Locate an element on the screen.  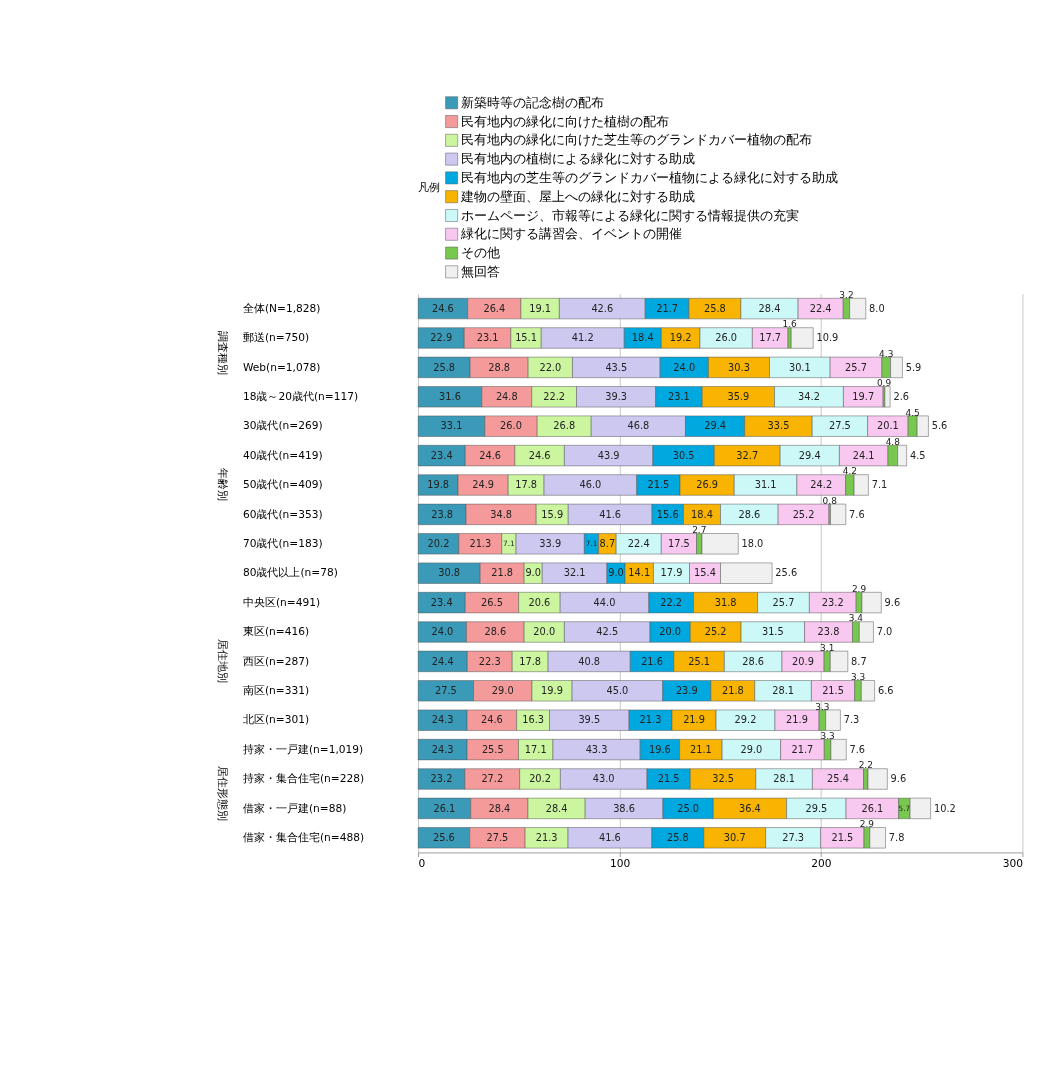
data-label: 26.8 is located at coordinates (564, 426).